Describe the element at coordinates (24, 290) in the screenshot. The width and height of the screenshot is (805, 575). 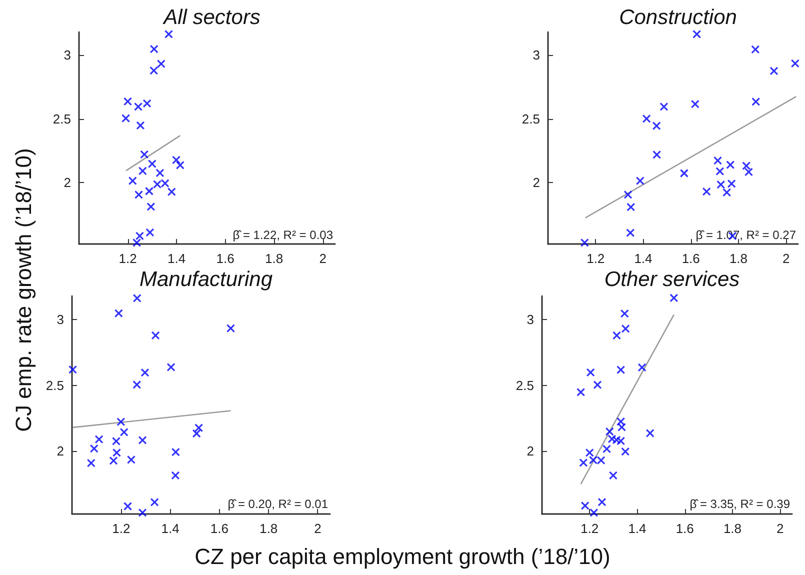
I see `y-axis-title: CJ emp. rate growth (’18/’10)` at that location.